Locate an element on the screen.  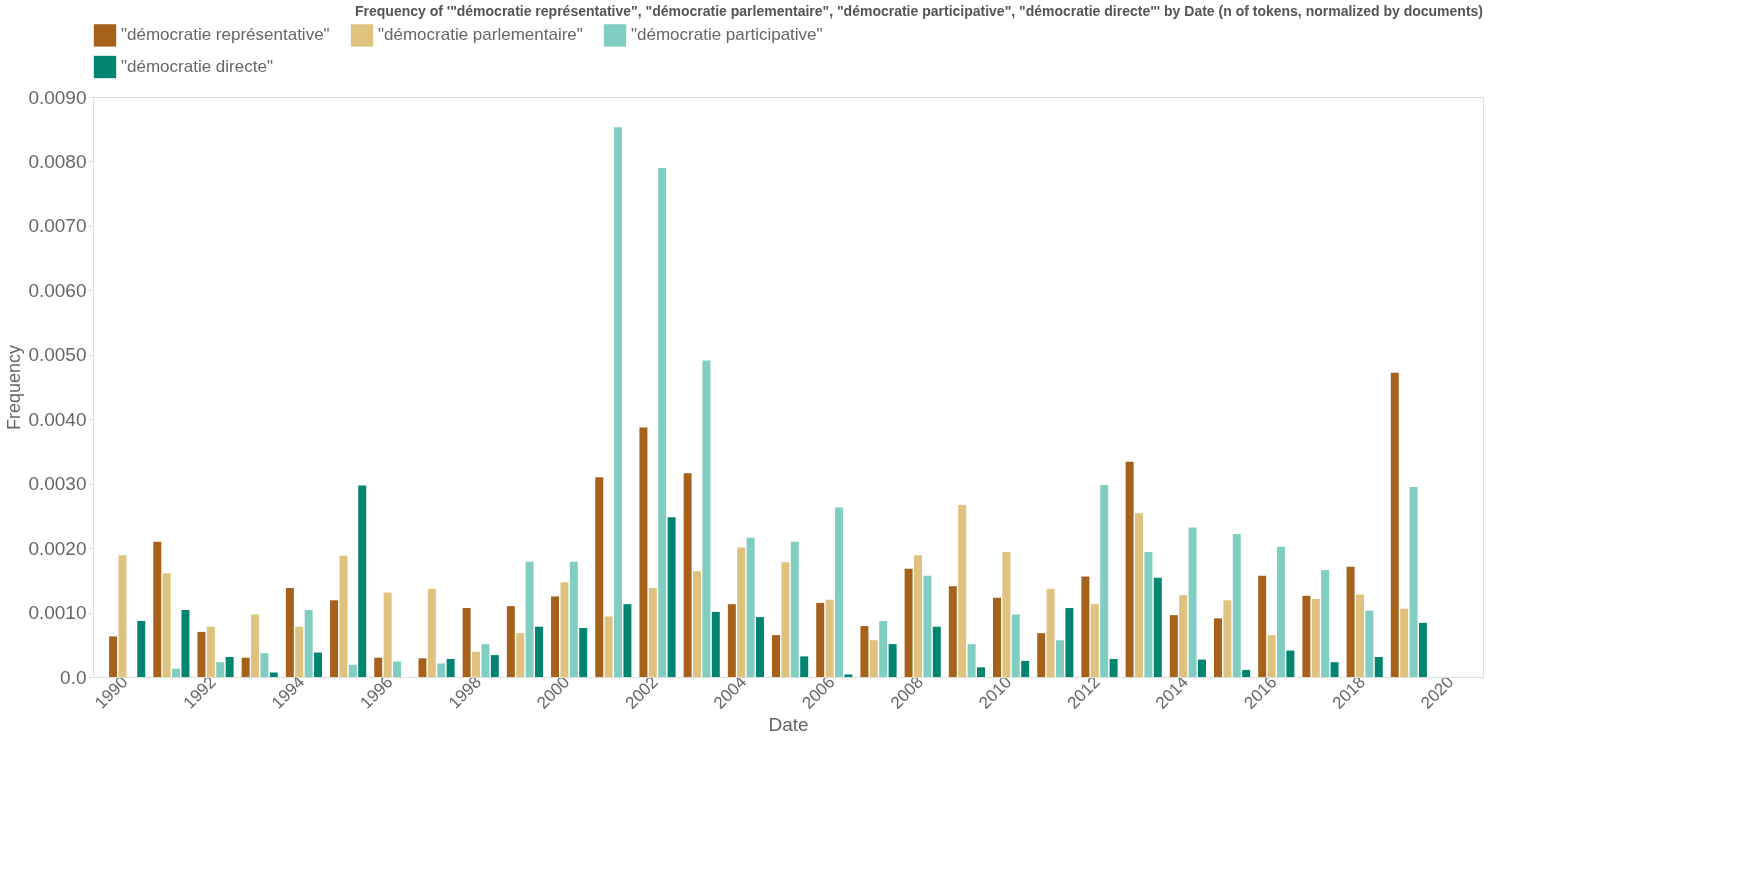
y-tick-label: 0.0040 is located at coordinates (57, 419).